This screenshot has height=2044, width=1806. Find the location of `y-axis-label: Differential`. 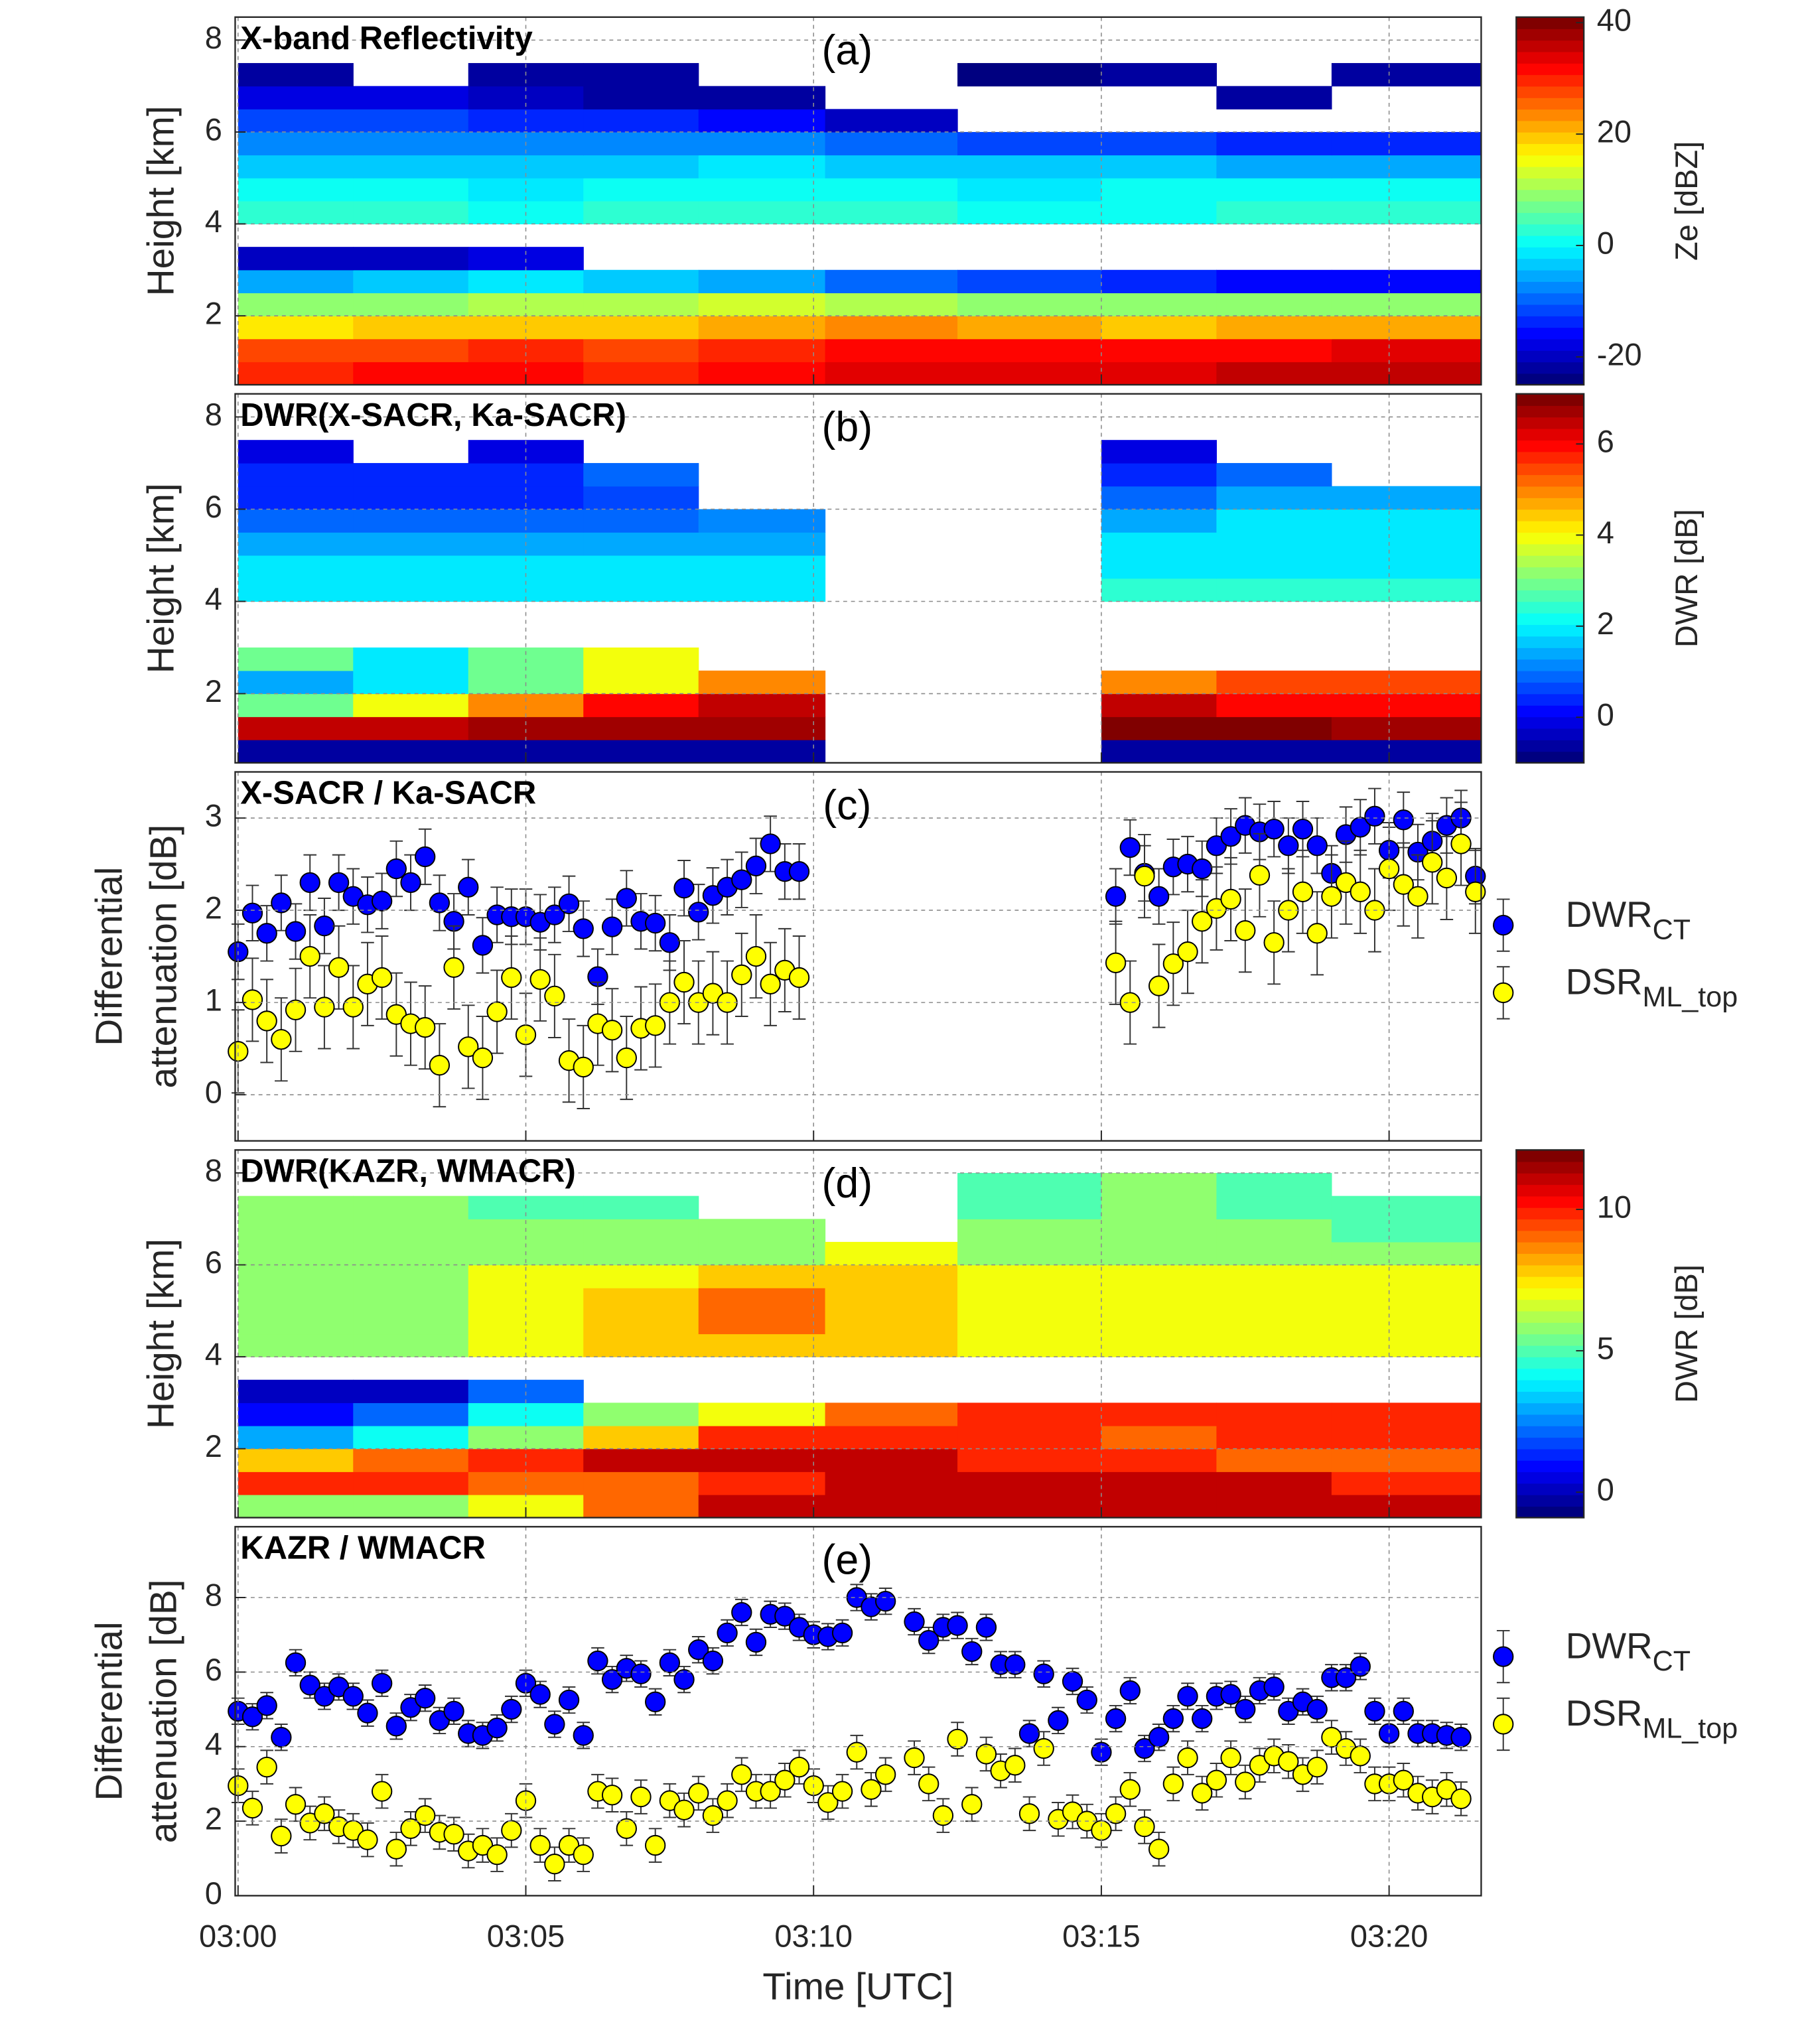

y-axis-label: Differential is located at coordinates (109, 956).